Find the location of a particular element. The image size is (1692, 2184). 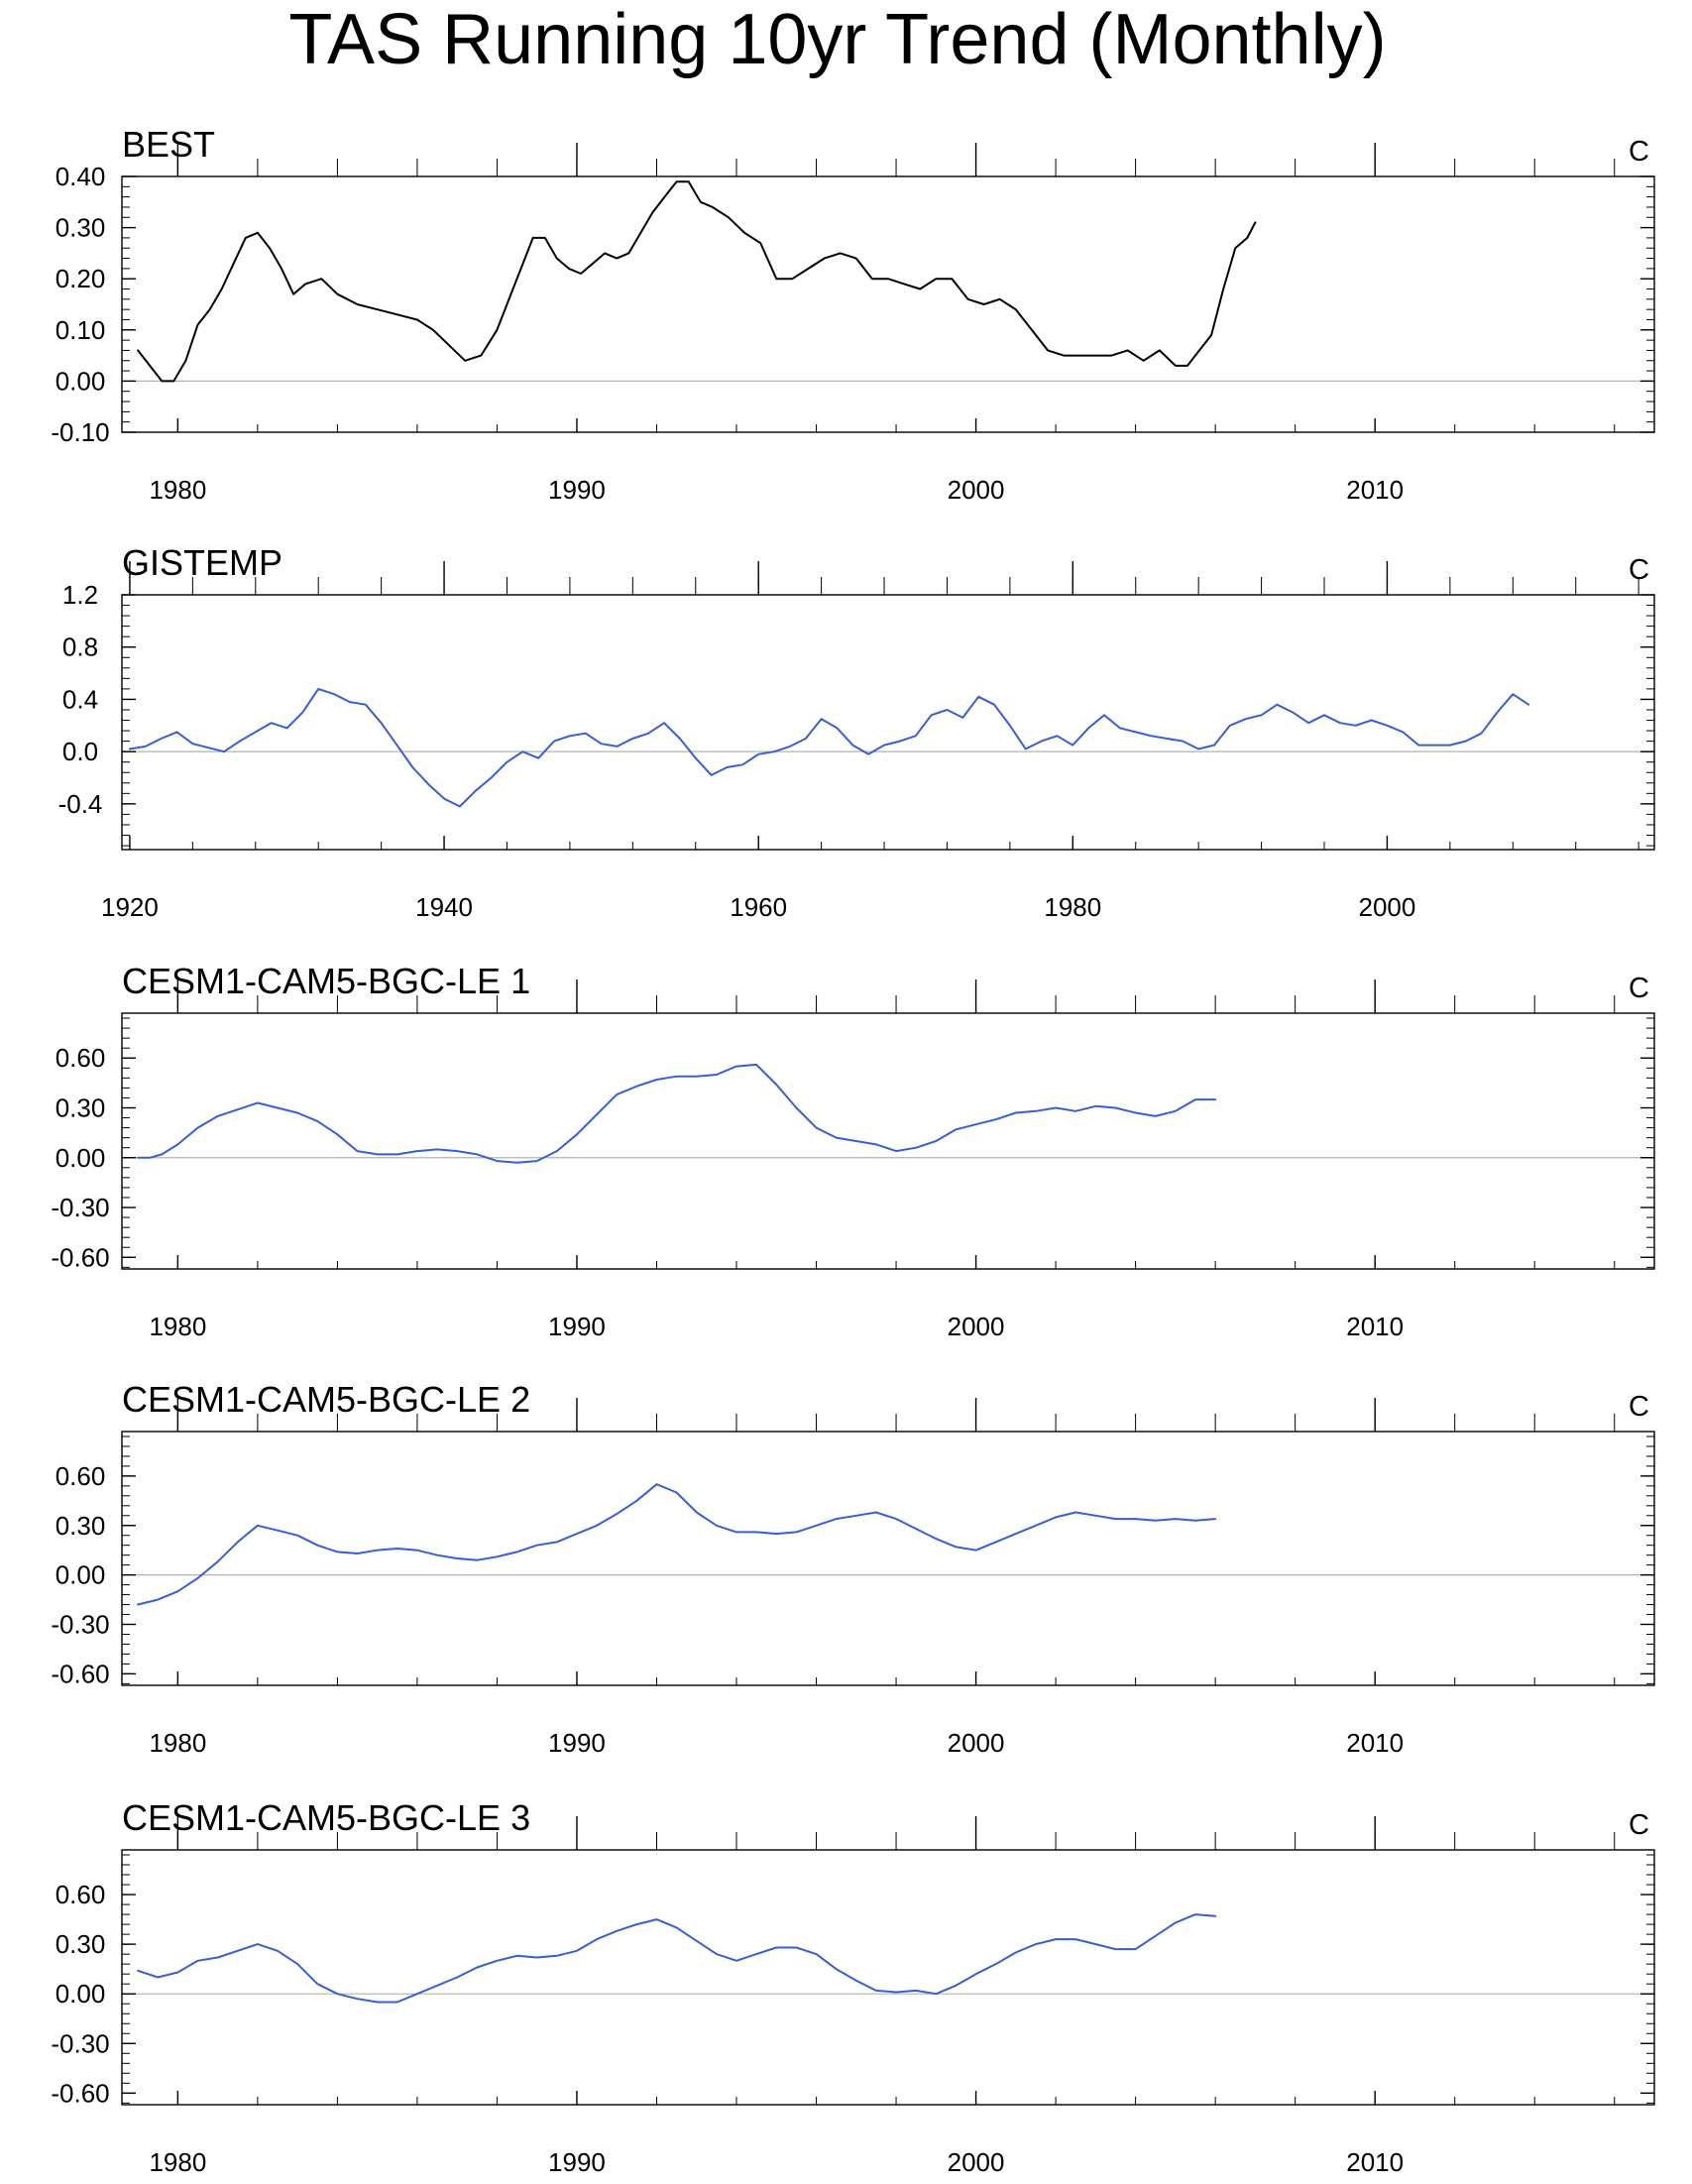

y-tick-label: -0.4 is located at coordinates (80, 804).